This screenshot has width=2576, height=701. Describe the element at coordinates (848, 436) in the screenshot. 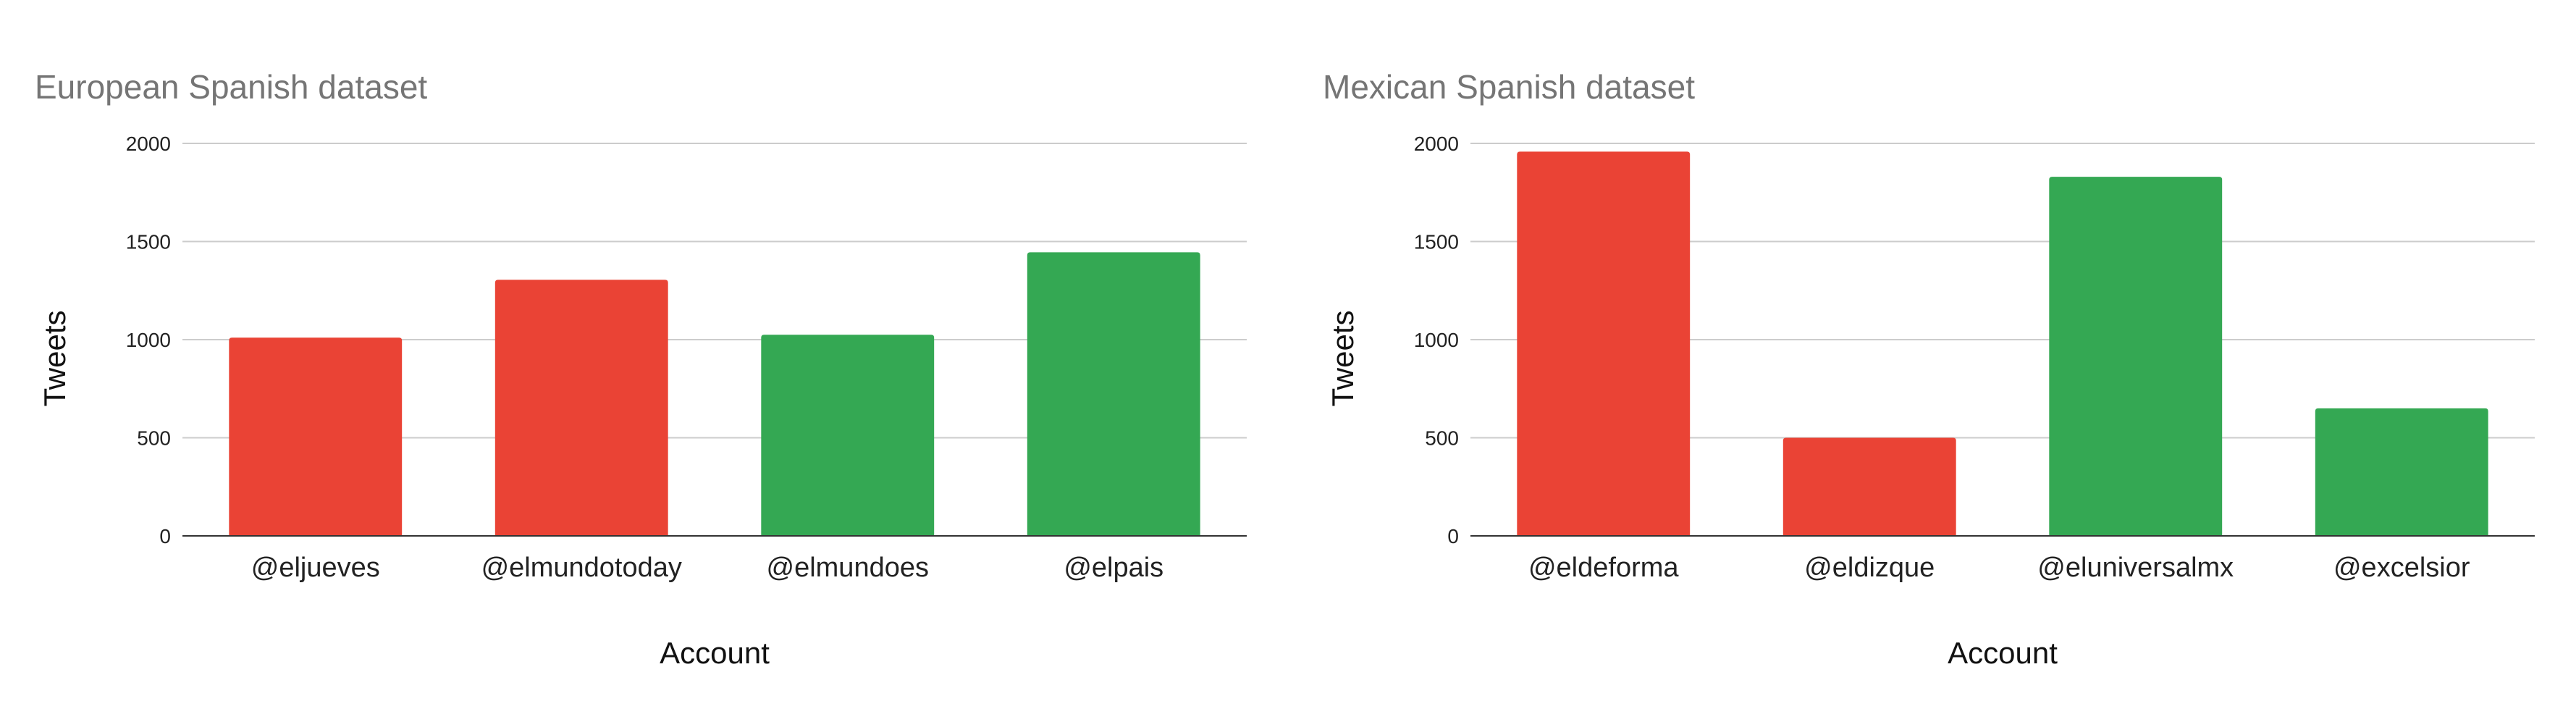

I see `bar-elmundoes` at that location.